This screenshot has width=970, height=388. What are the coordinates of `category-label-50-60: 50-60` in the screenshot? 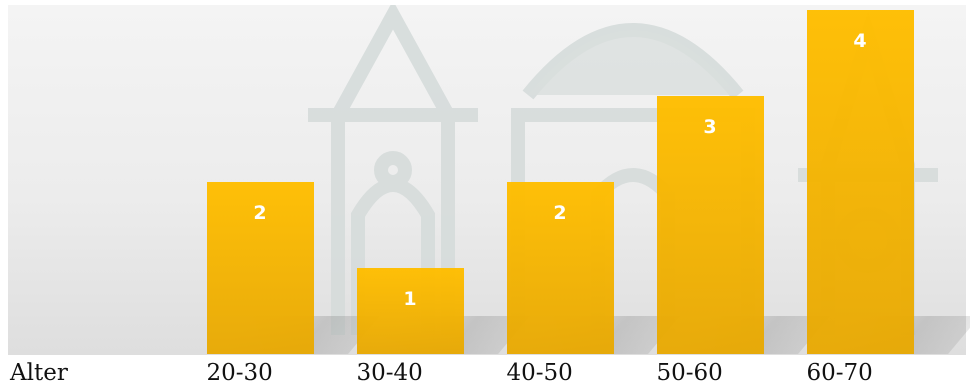 It's located at (689, 373).